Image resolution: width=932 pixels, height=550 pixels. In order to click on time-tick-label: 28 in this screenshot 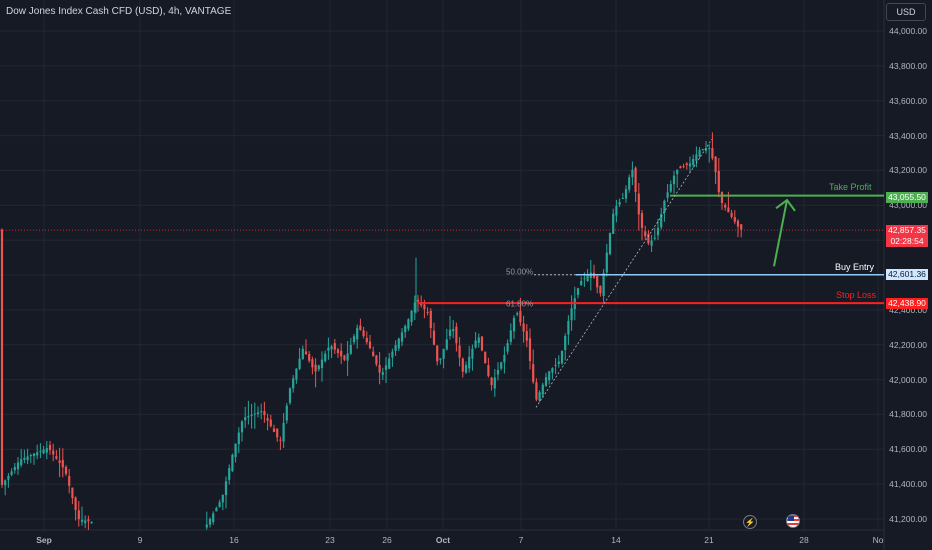, I will do `click(804, 540)`.